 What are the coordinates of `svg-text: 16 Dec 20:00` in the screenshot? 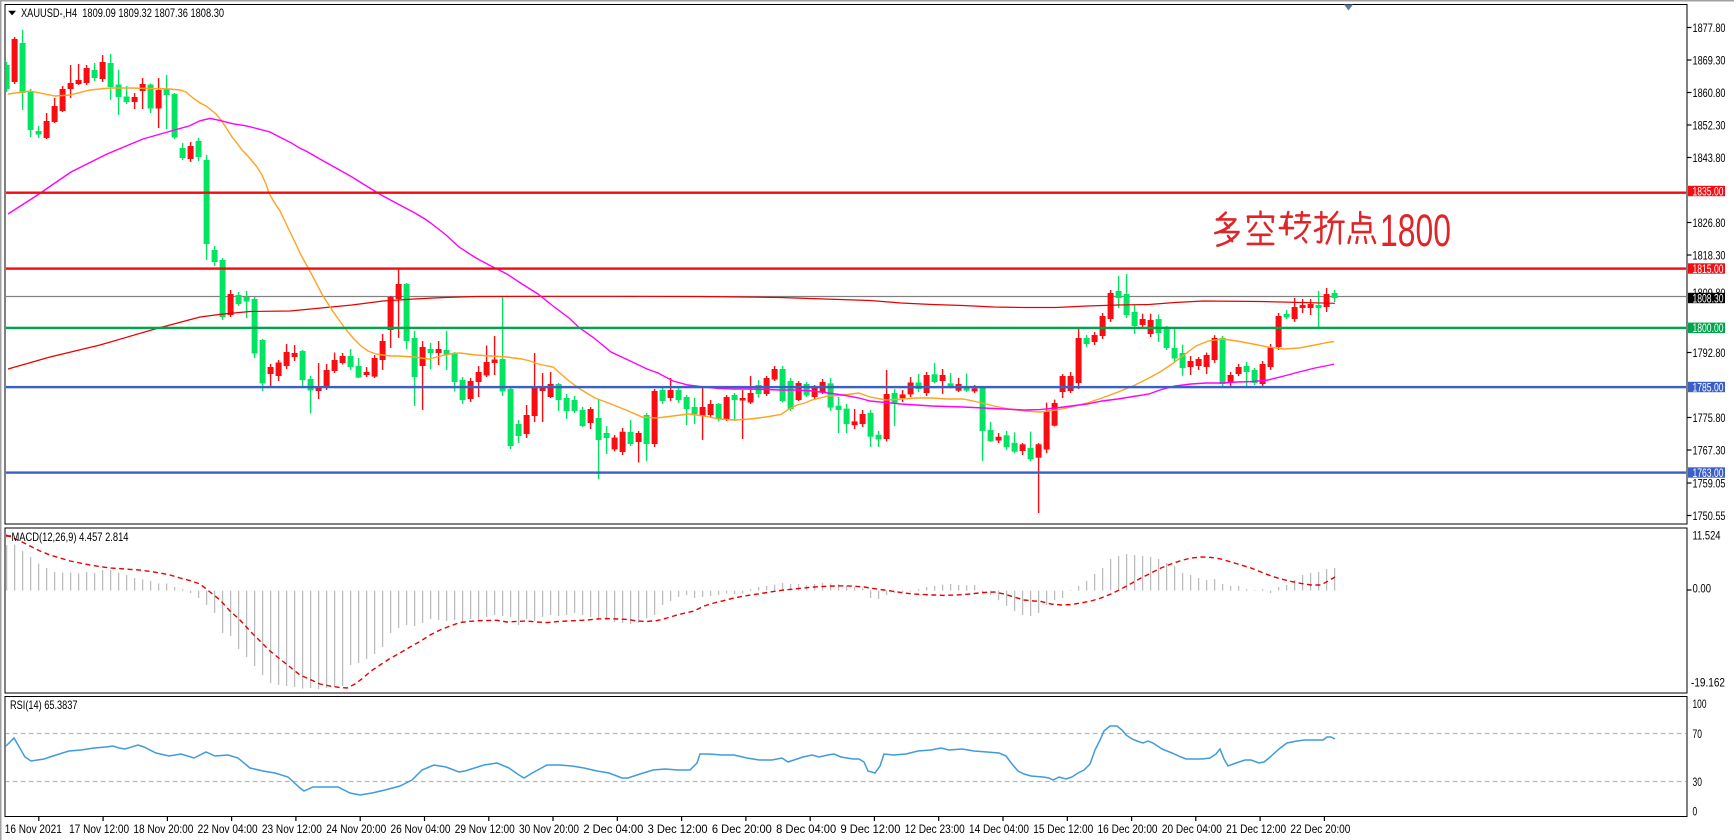 It's located at (1128, 829).